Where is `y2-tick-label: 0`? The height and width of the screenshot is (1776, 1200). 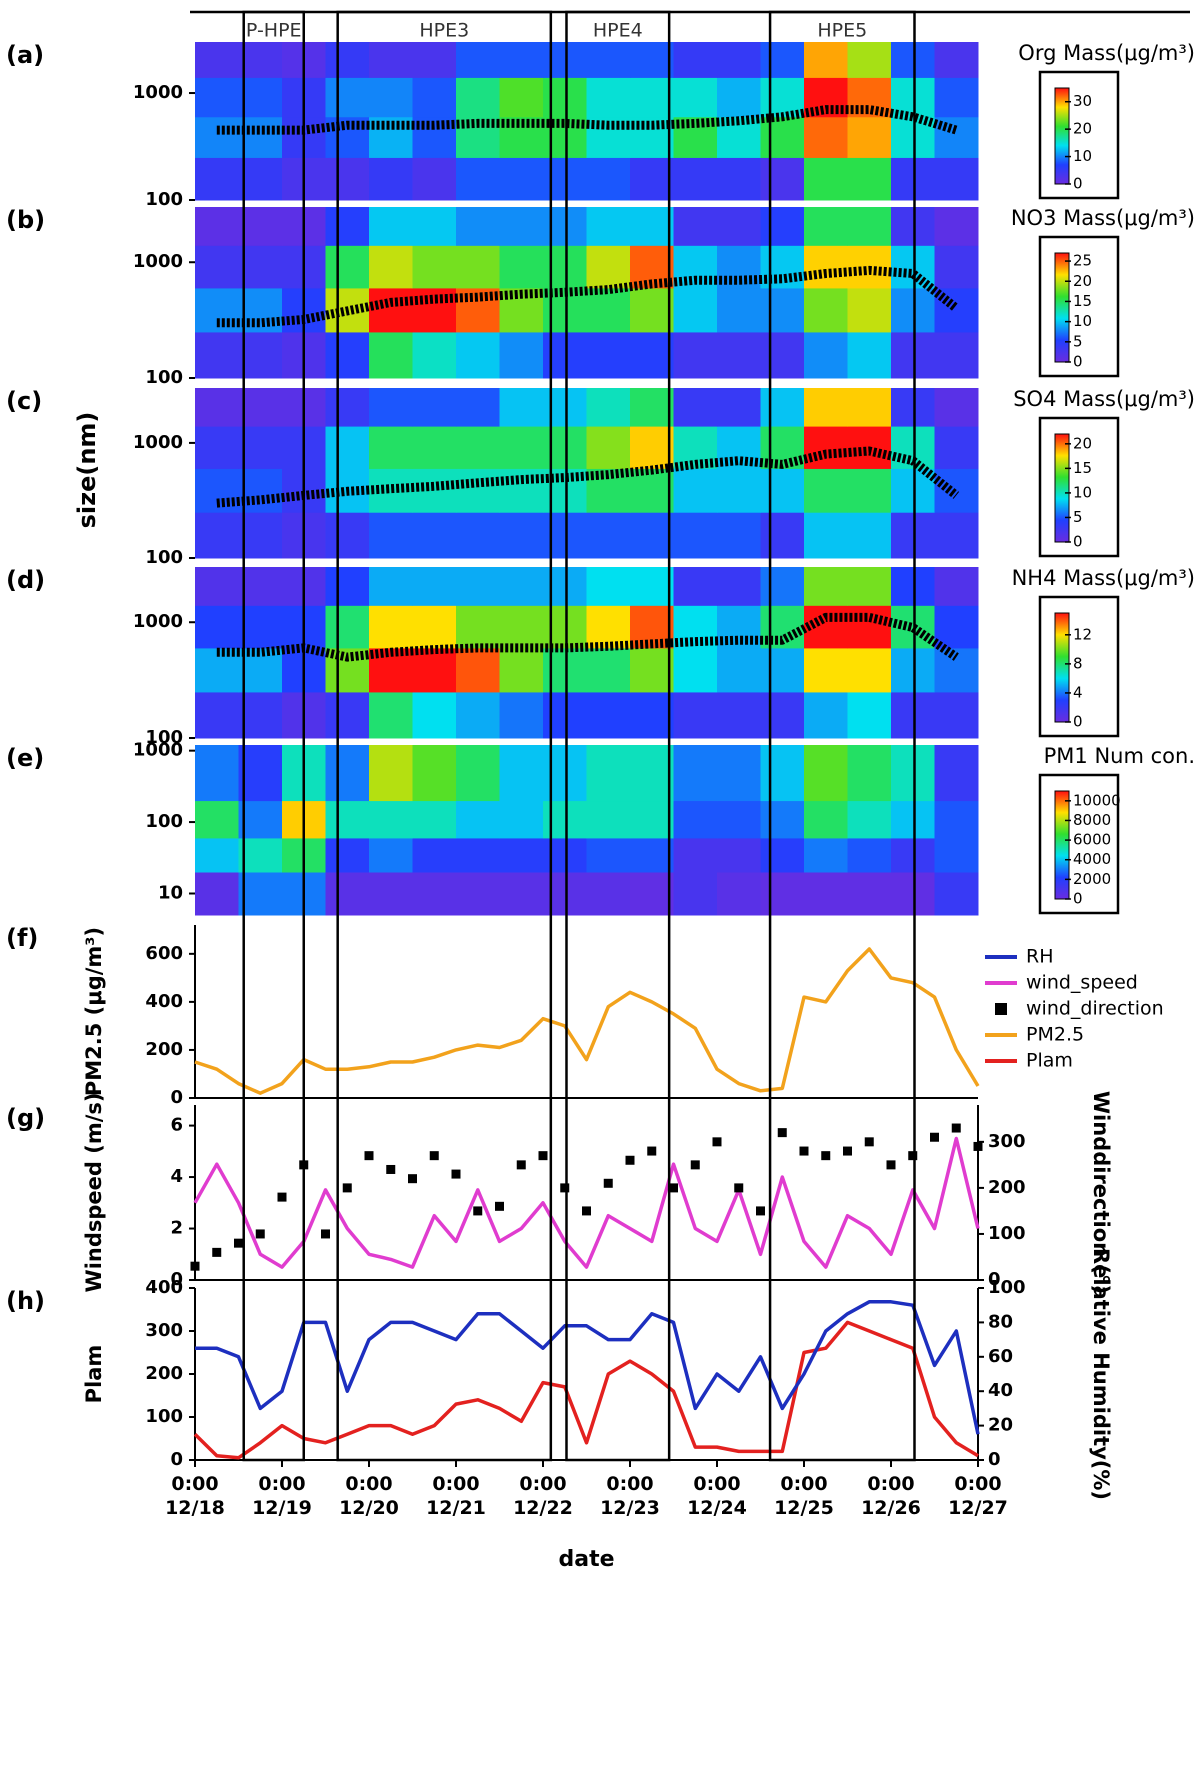
y2-tick-label: 0 is located at coordinates (994, 1459).